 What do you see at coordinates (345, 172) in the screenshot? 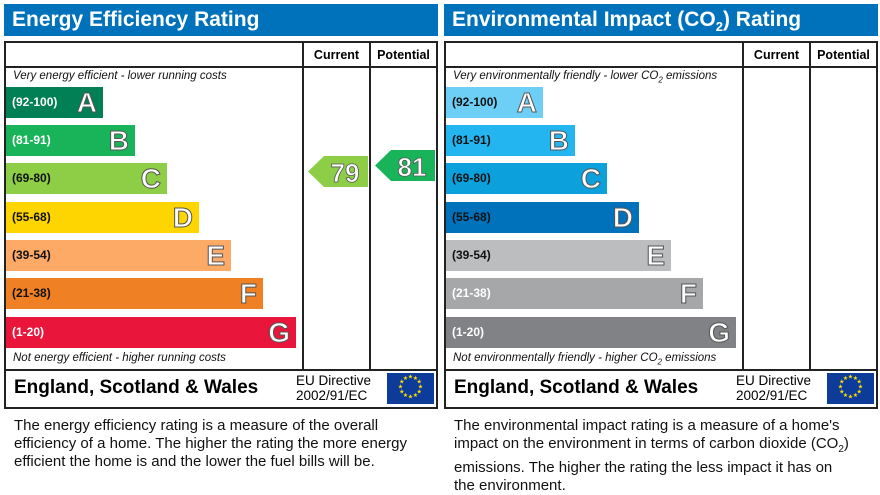
I see `score-text: 79` at bounding box center [345, 172].